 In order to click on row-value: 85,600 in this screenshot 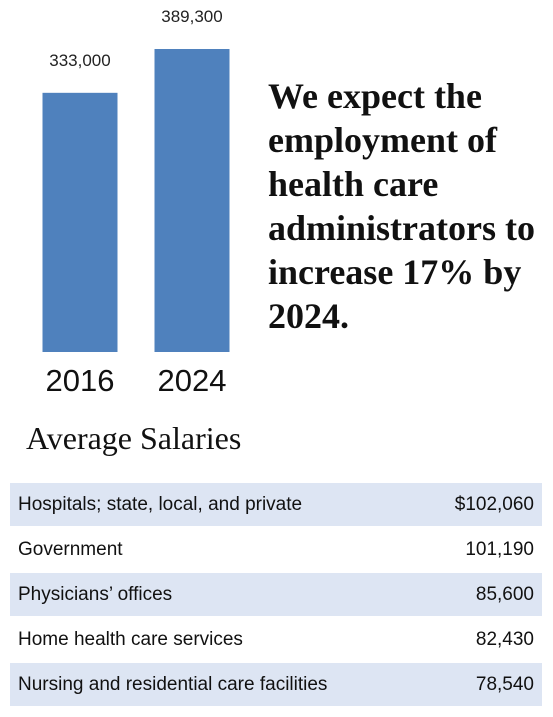, I will do `click(481, 595)`.